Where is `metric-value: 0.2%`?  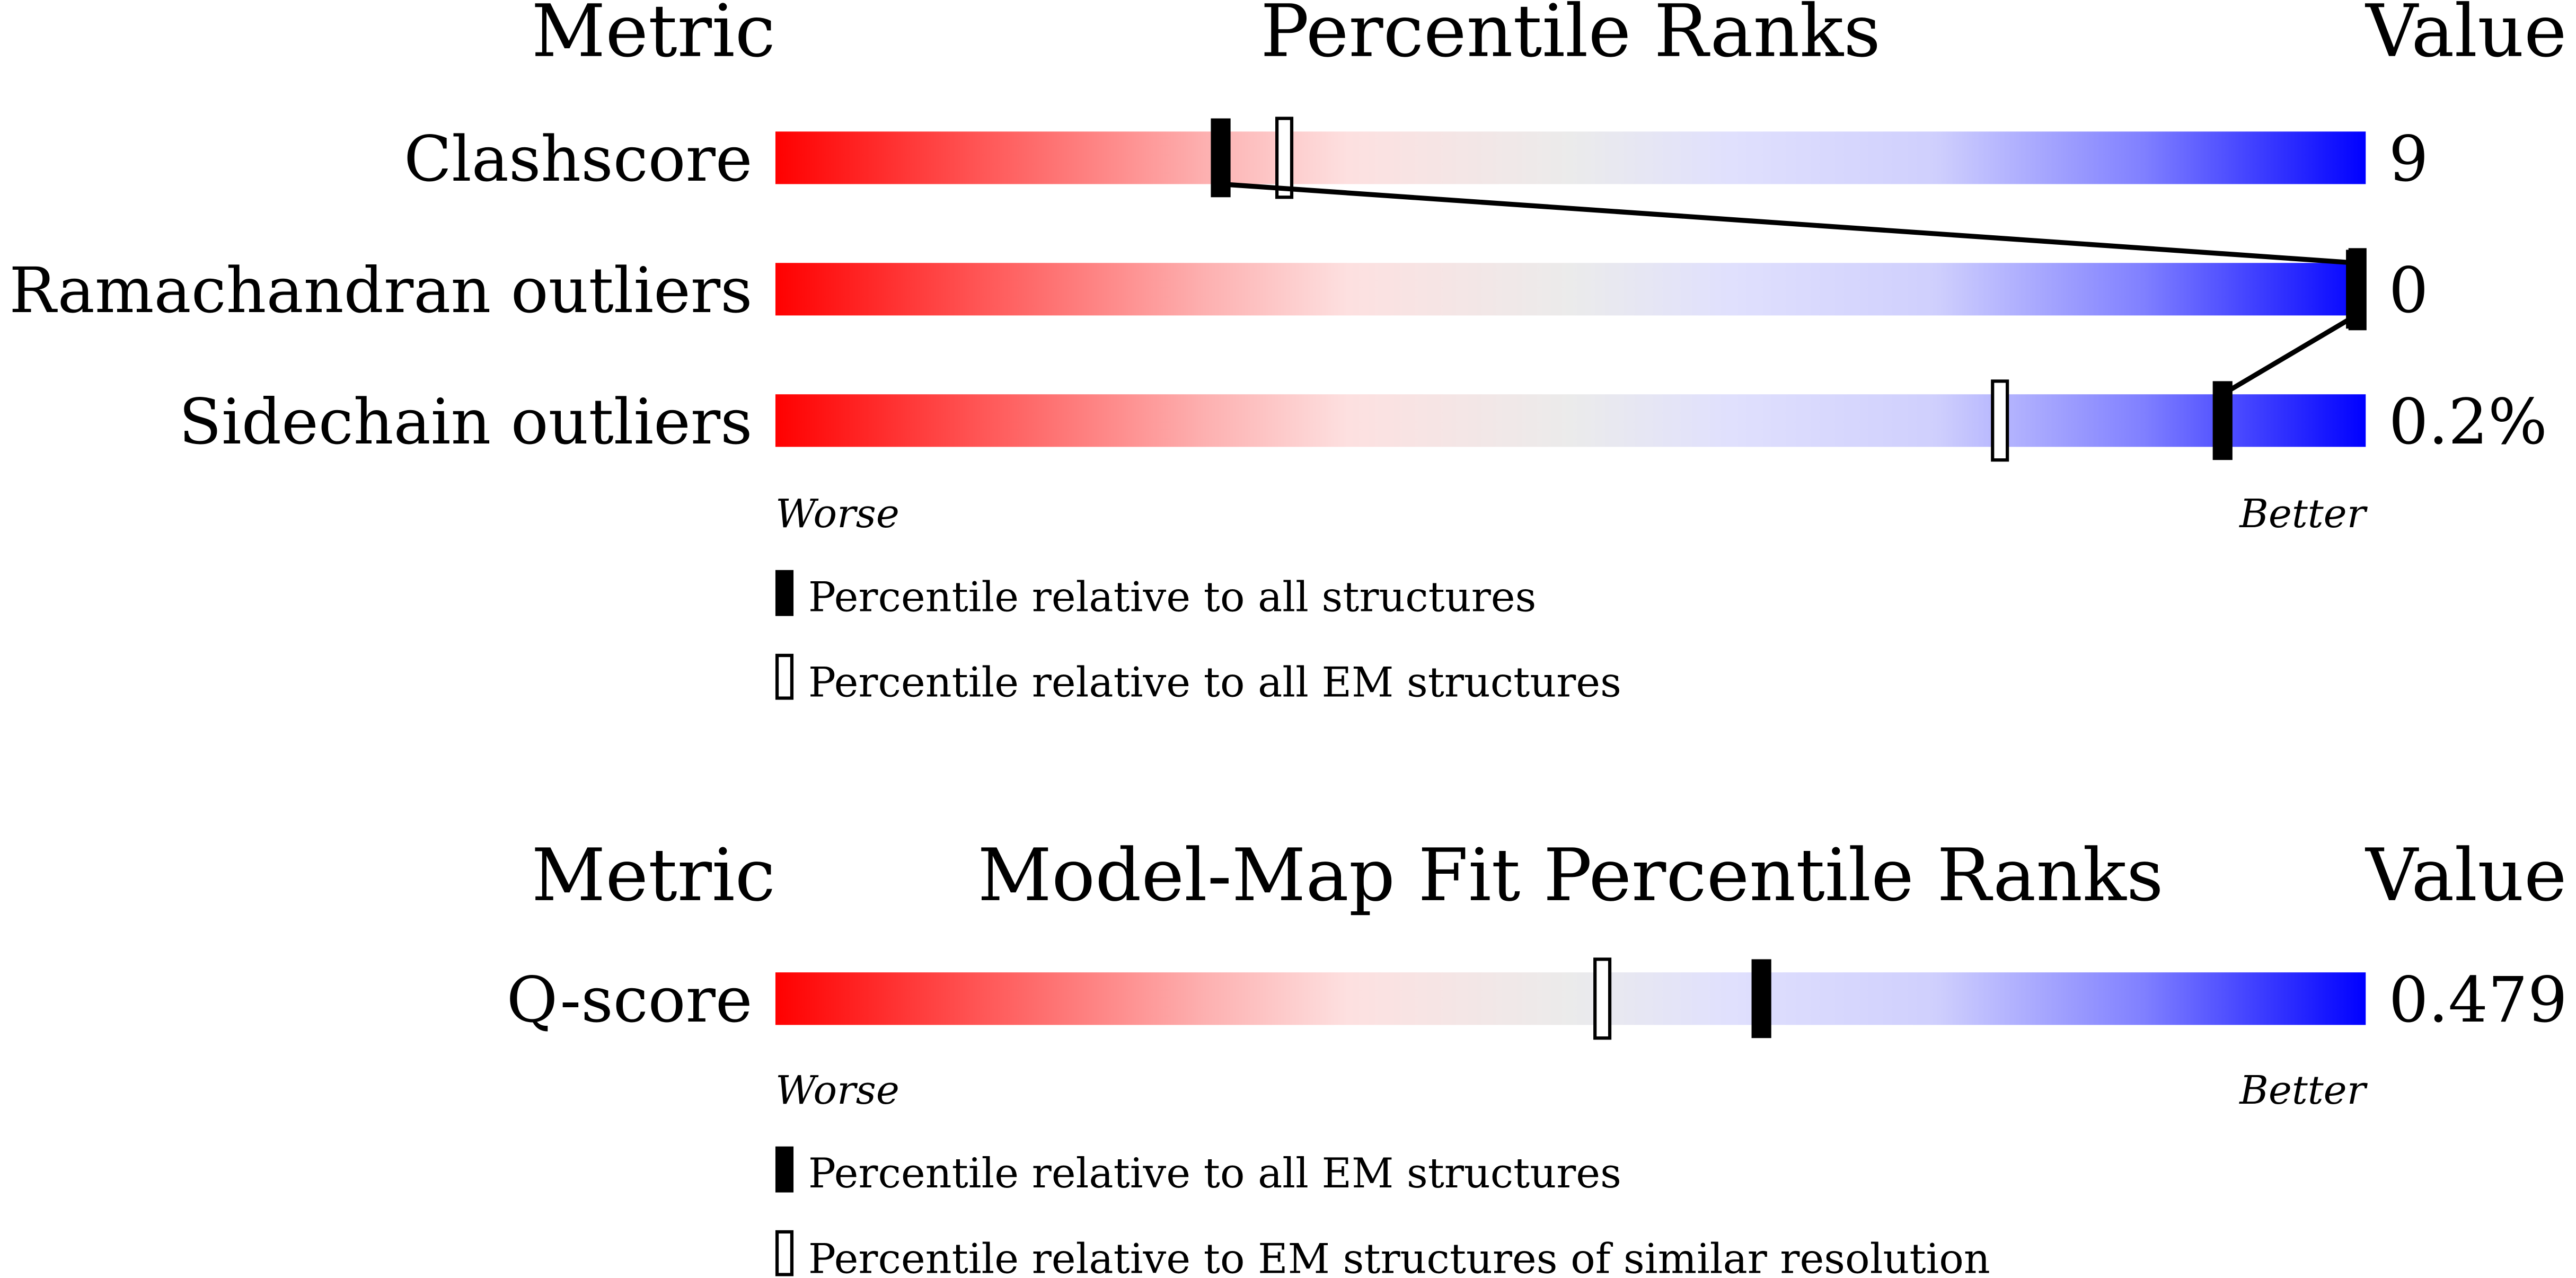
metric-value: 0.2% is located at coordinates (2468, 422).